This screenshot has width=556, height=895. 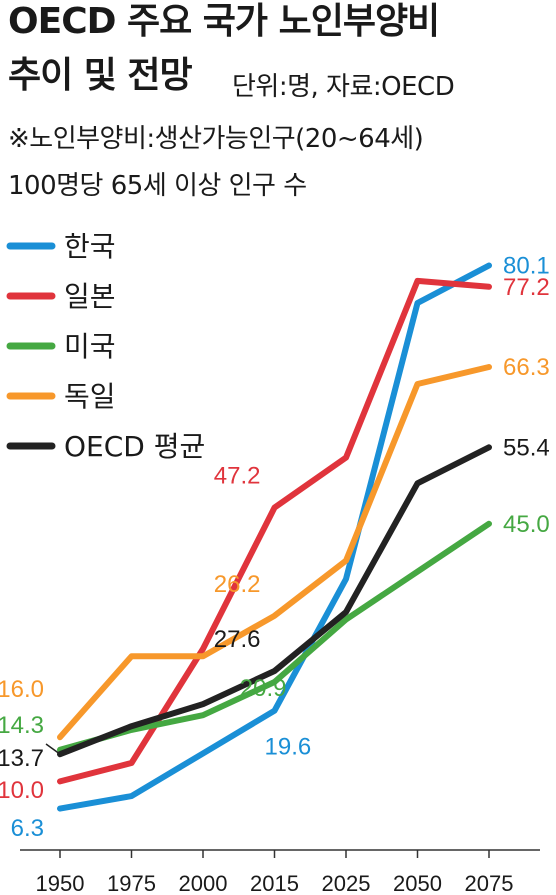 What do you see at coordinates (237, 476) in the screenshot?
I see `data-label: 47.2` at bounding box center [237, 476].